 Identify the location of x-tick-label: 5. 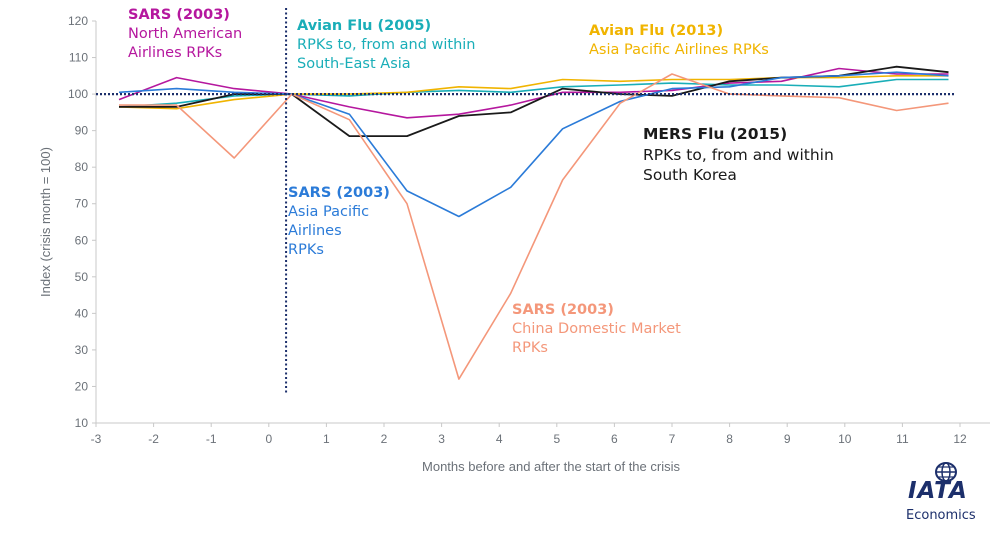
(556, 439).